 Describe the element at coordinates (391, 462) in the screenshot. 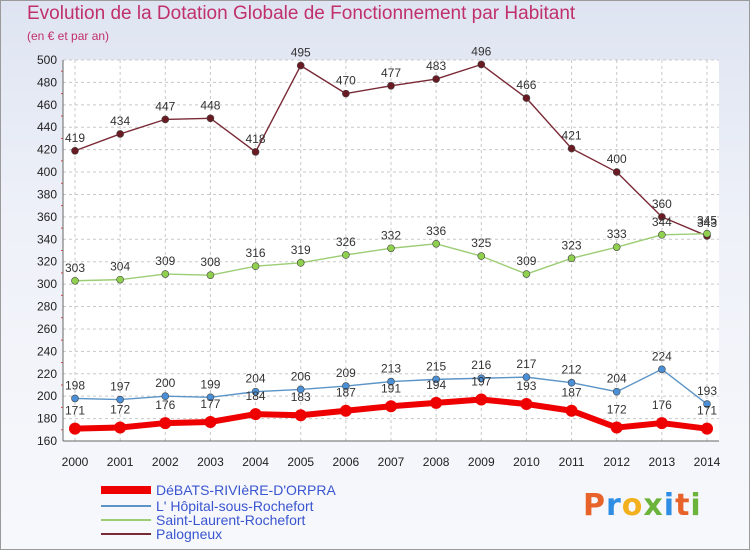

I see `x-tick-label: 2007` at that location.